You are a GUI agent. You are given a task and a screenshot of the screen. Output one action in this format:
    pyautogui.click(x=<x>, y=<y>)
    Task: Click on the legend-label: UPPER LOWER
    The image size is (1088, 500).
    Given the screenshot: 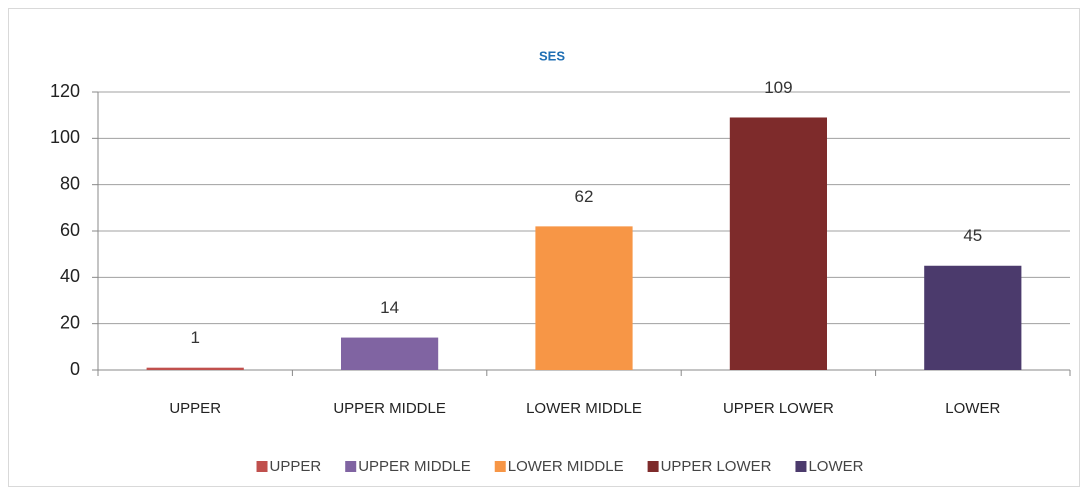 What is the action you would take?
    pyautogui.click(x=716, y=466)
    